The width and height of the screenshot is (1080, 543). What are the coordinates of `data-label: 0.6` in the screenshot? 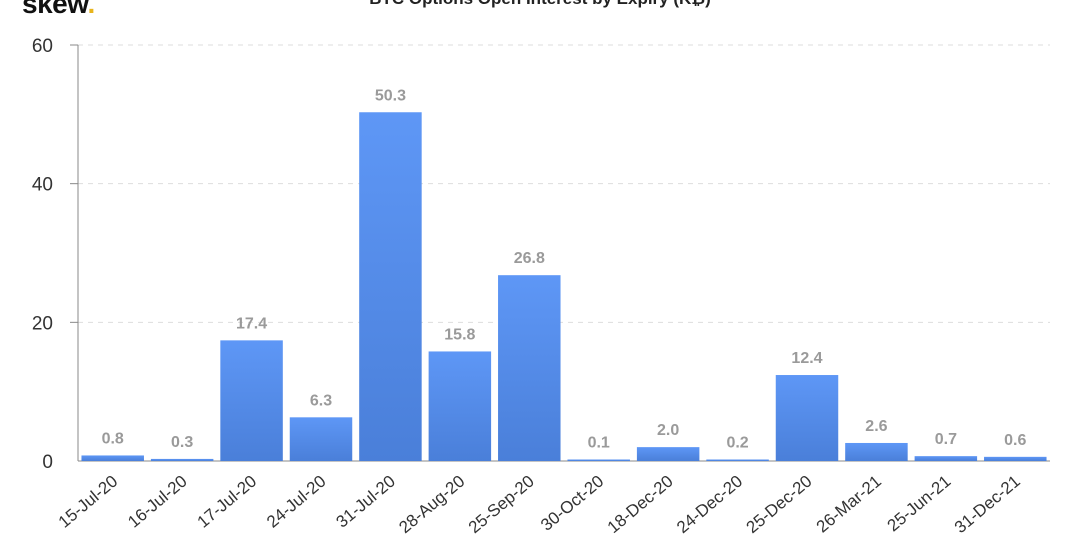 It's located at (1015, 440).